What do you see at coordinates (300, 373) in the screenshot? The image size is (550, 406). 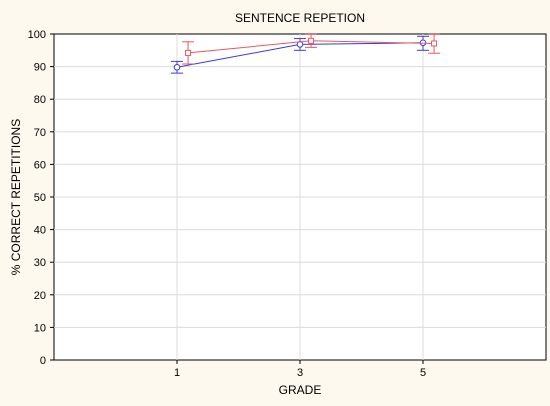 I see `x-tick-label: 3` at bounding box center [300, 373].